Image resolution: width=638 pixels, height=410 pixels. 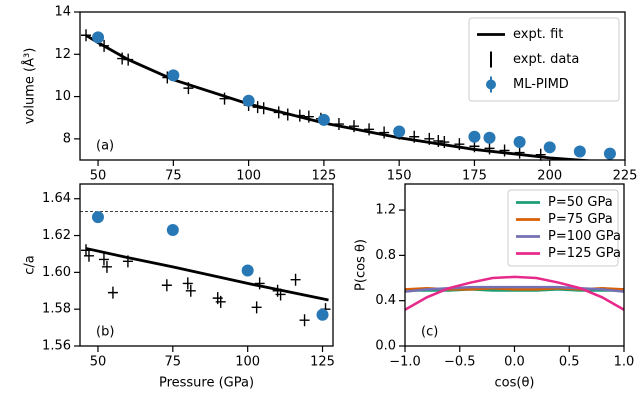 I want to click on y-tick-label: 1.58, so click(x=56, y=309).